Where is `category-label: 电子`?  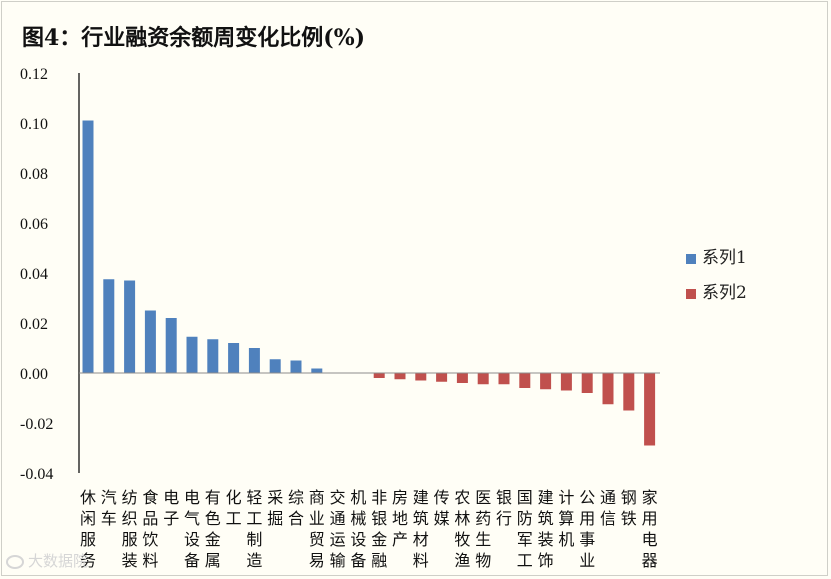
category-label: 电子 is located at coordinates (171, 508).